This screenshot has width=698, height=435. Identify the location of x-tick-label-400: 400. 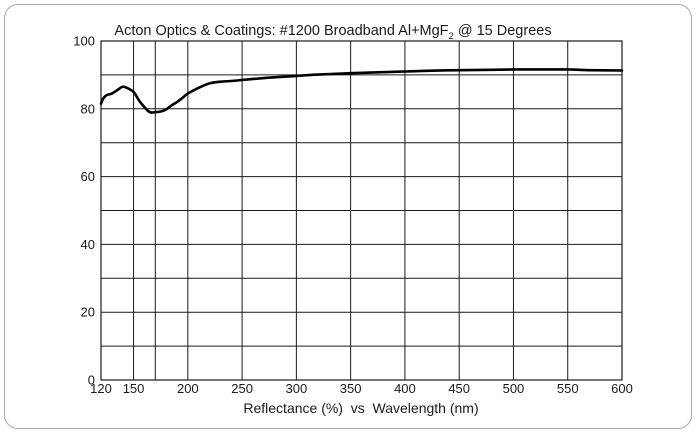
(405, 388).